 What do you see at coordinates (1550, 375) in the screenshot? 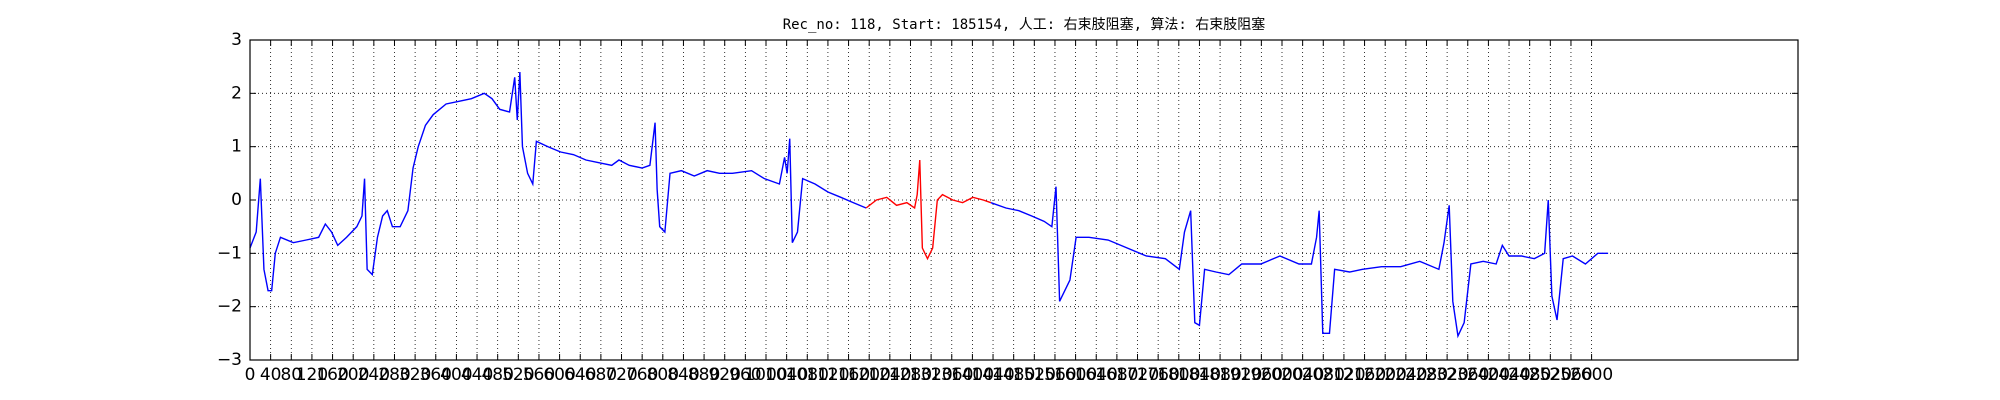
I see `x-tick-label: 2520` at bounding box center [1550, 375].